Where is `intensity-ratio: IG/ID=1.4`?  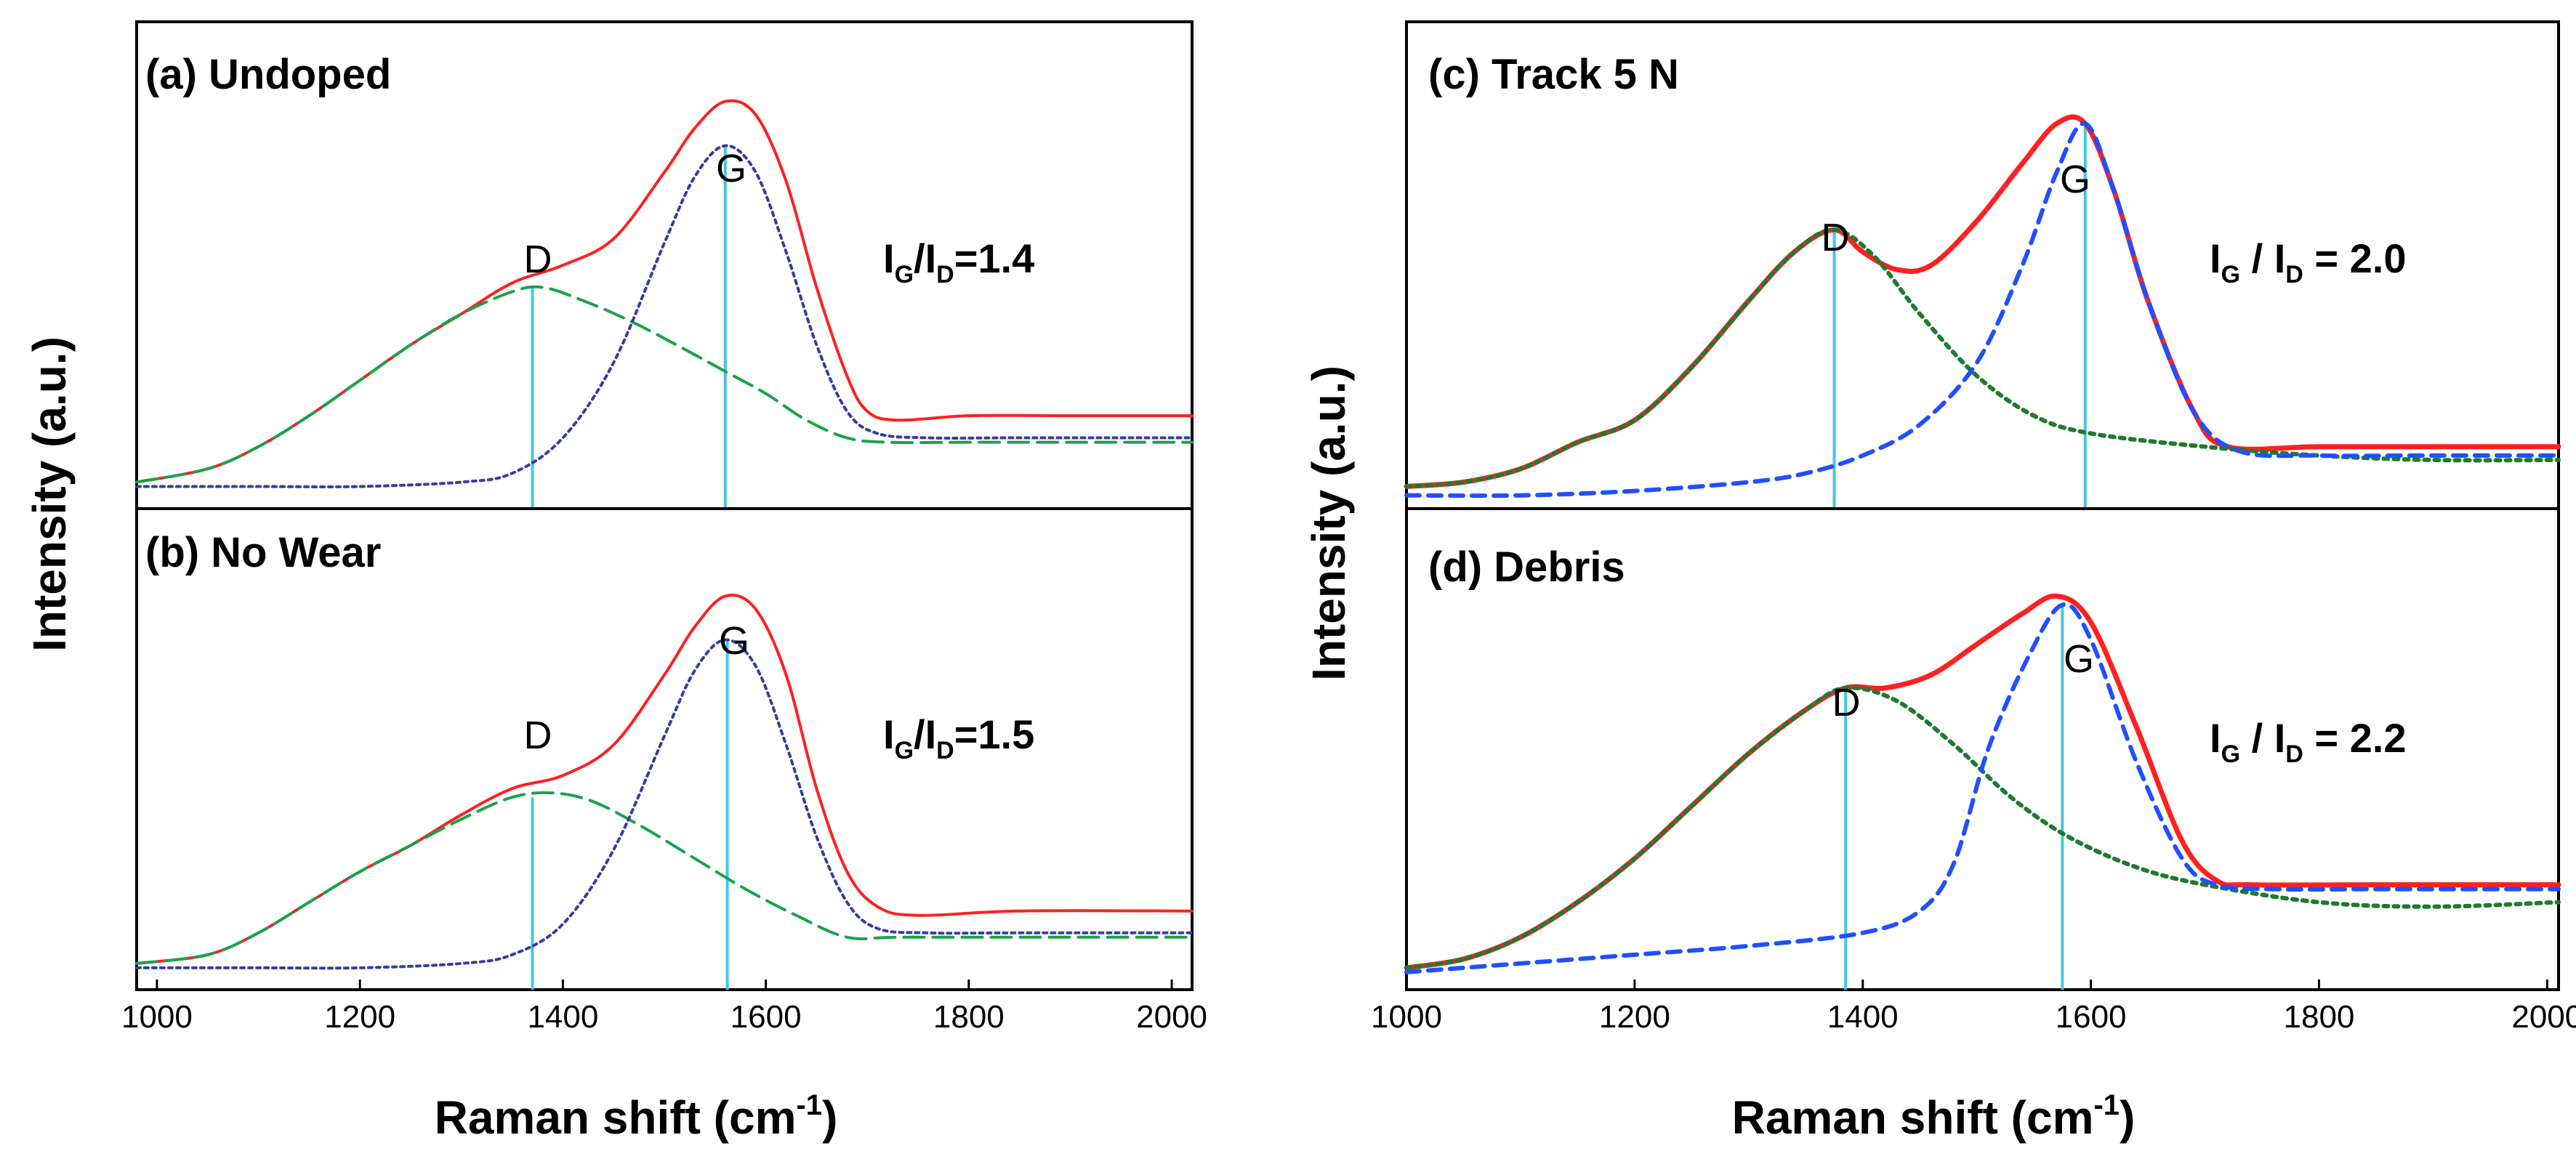
intensity-ratio: IG/ID=1.4 is located at coordinates (958, 261).